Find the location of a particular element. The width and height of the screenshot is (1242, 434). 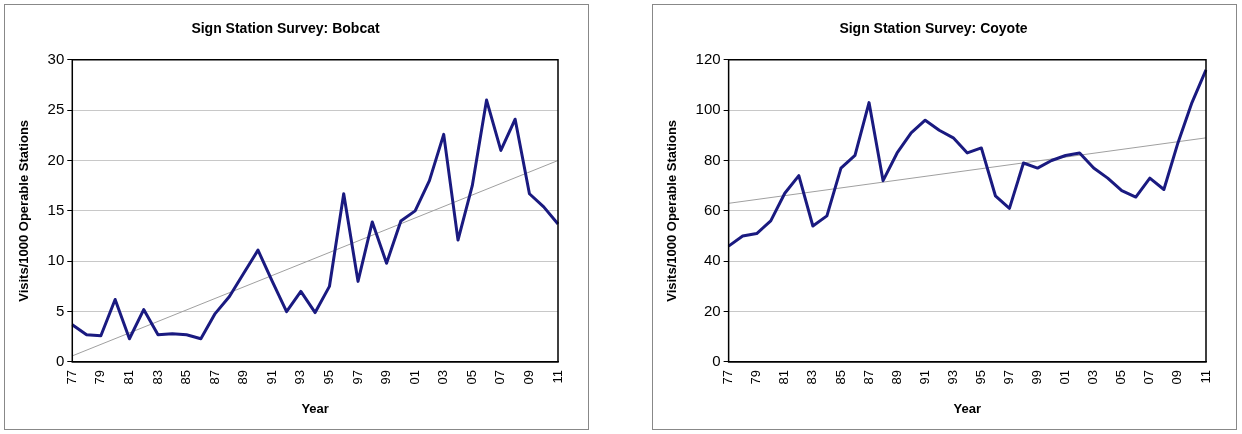

chart-title: Sign Station Survey: Bobcat is located at coordinates (285, 28).